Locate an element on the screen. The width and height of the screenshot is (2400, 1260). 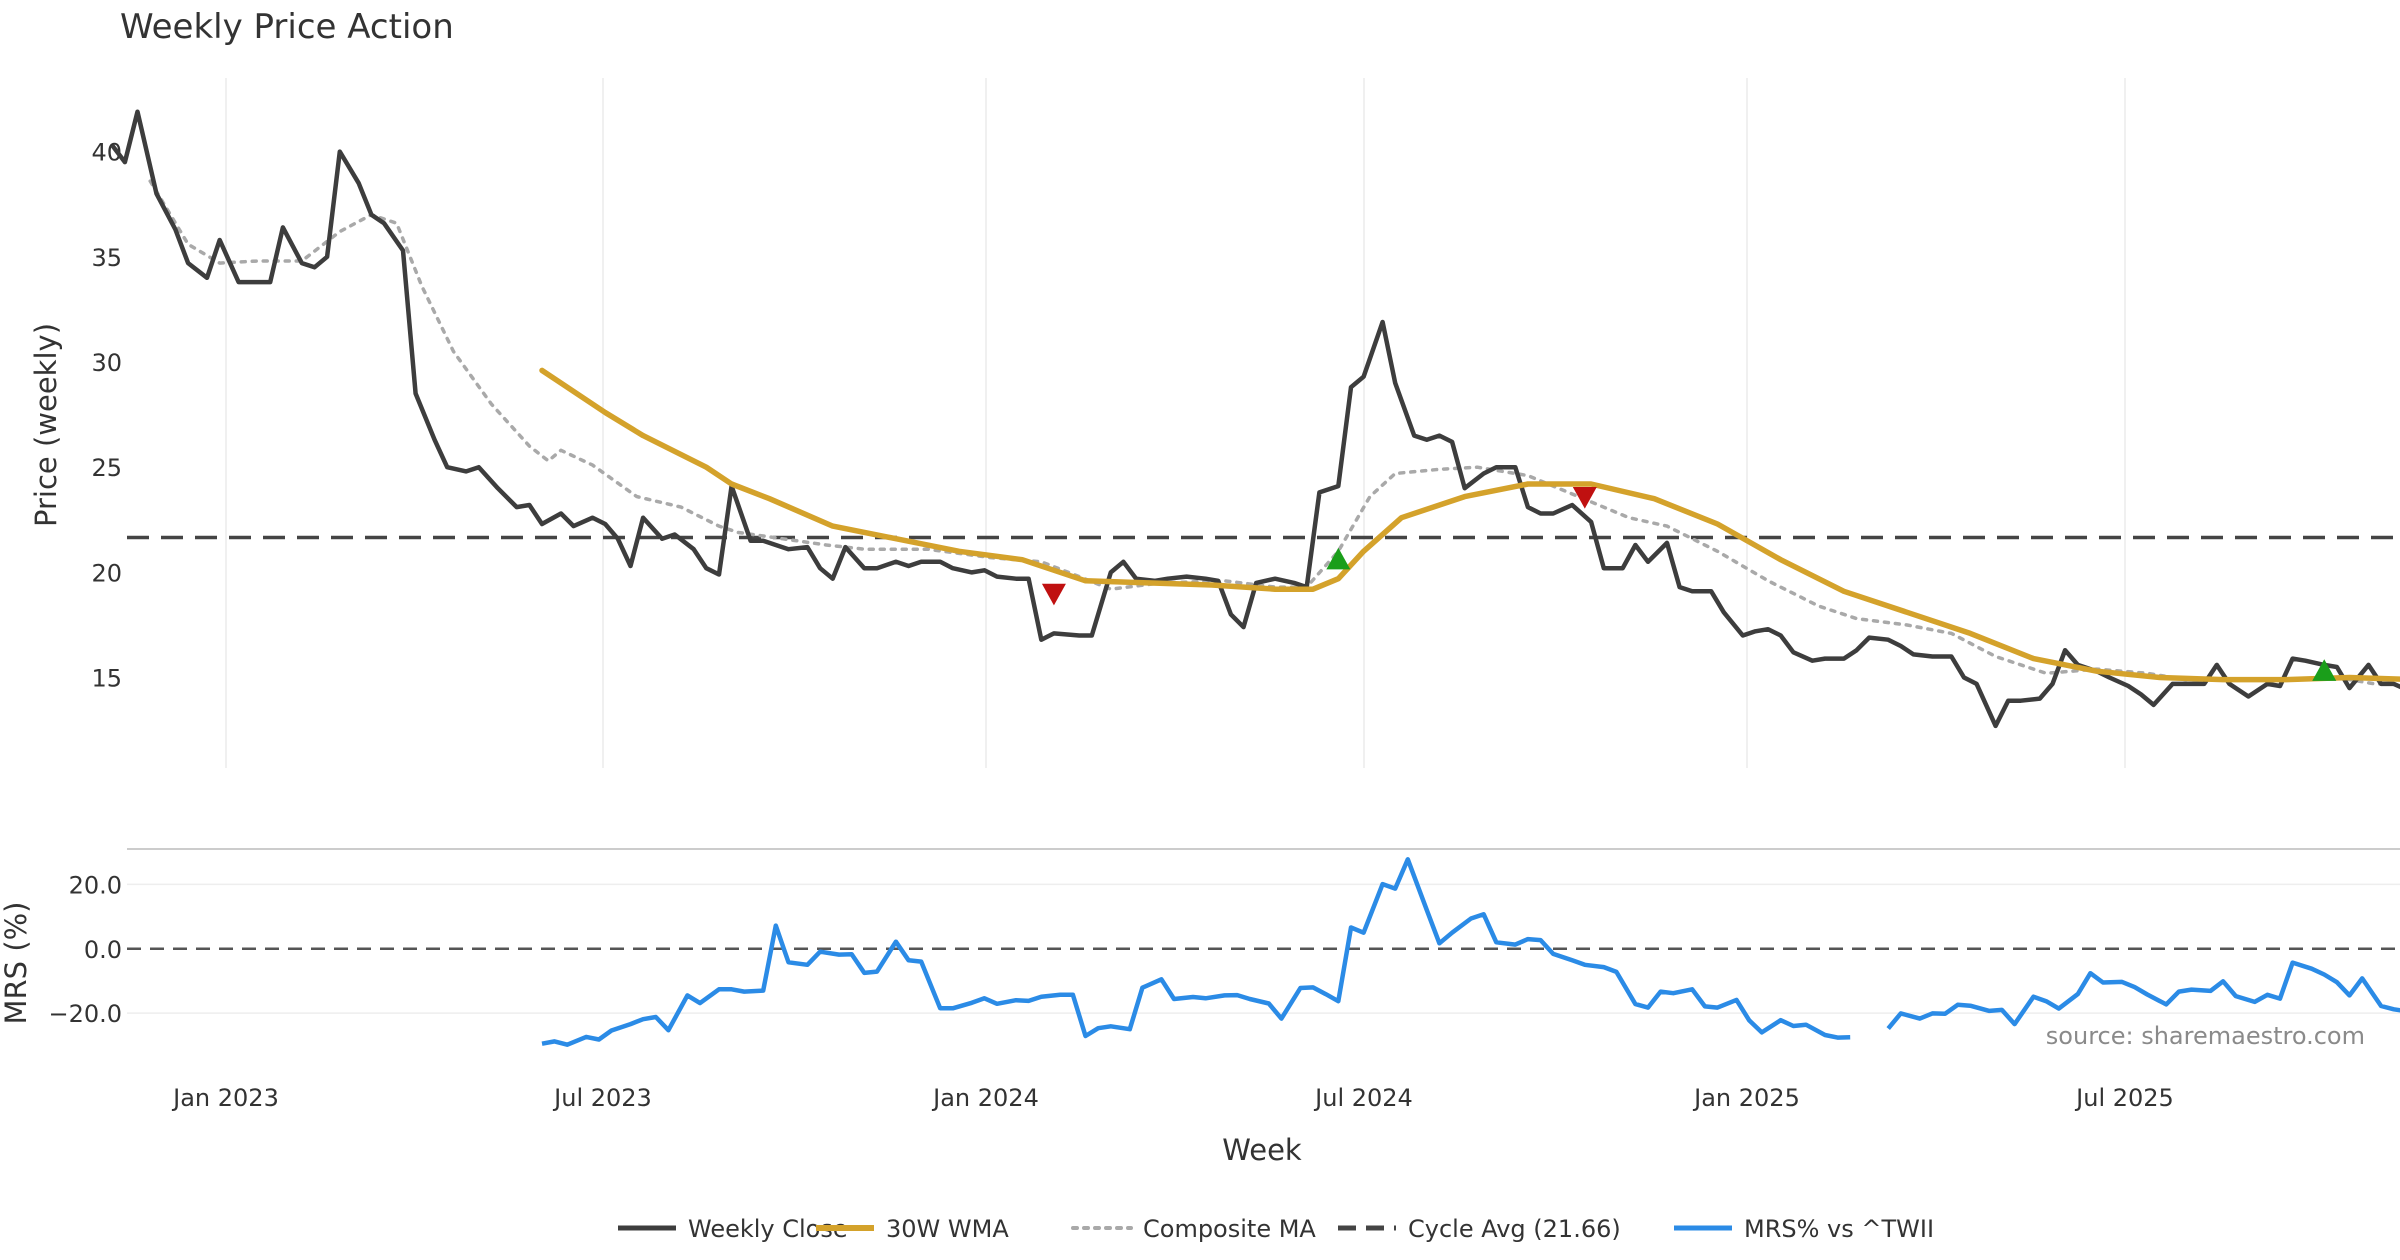
x-tick-label: Jul 2023 is located at coordinates (602, 1098).